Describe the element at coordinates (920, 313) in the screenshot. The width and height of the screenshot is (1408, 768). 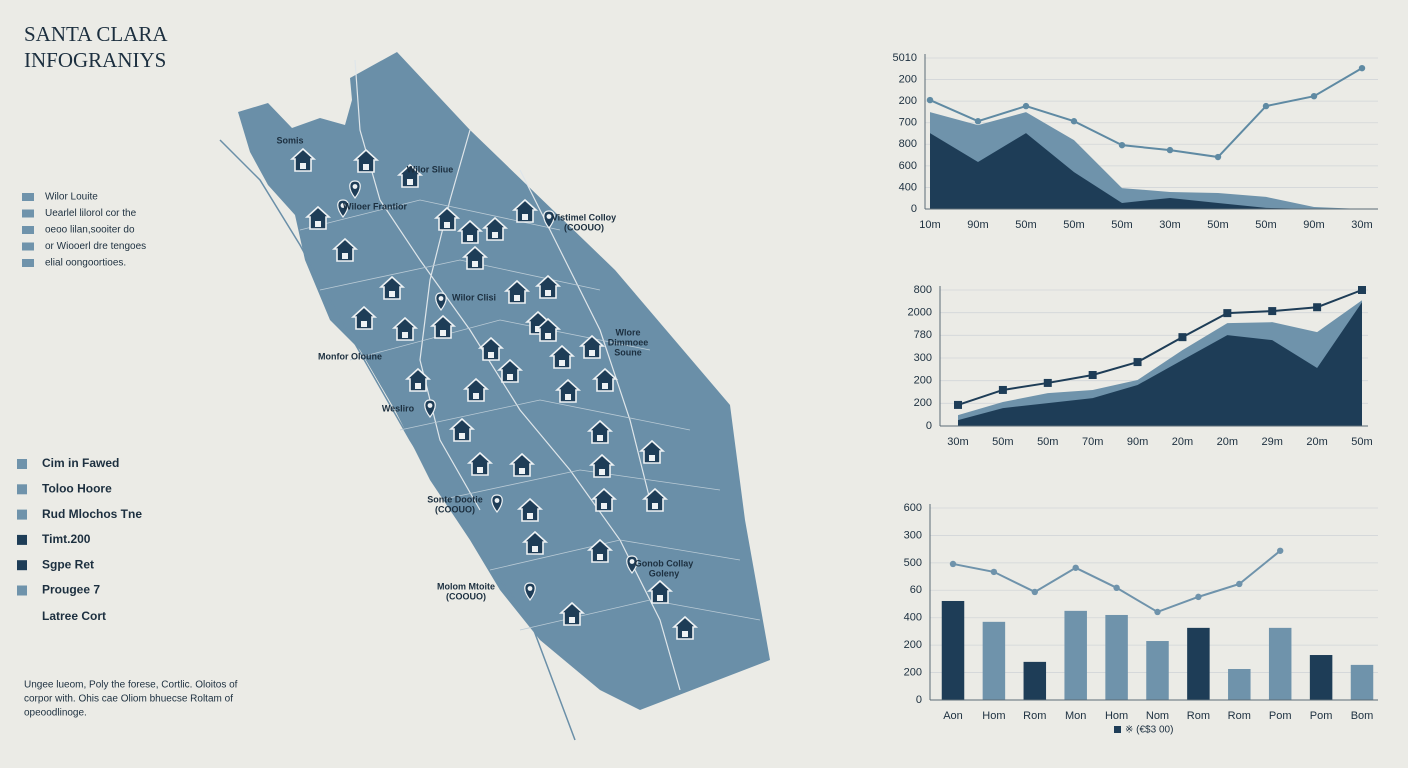
I see `y-tick-label: 2000` at that location.